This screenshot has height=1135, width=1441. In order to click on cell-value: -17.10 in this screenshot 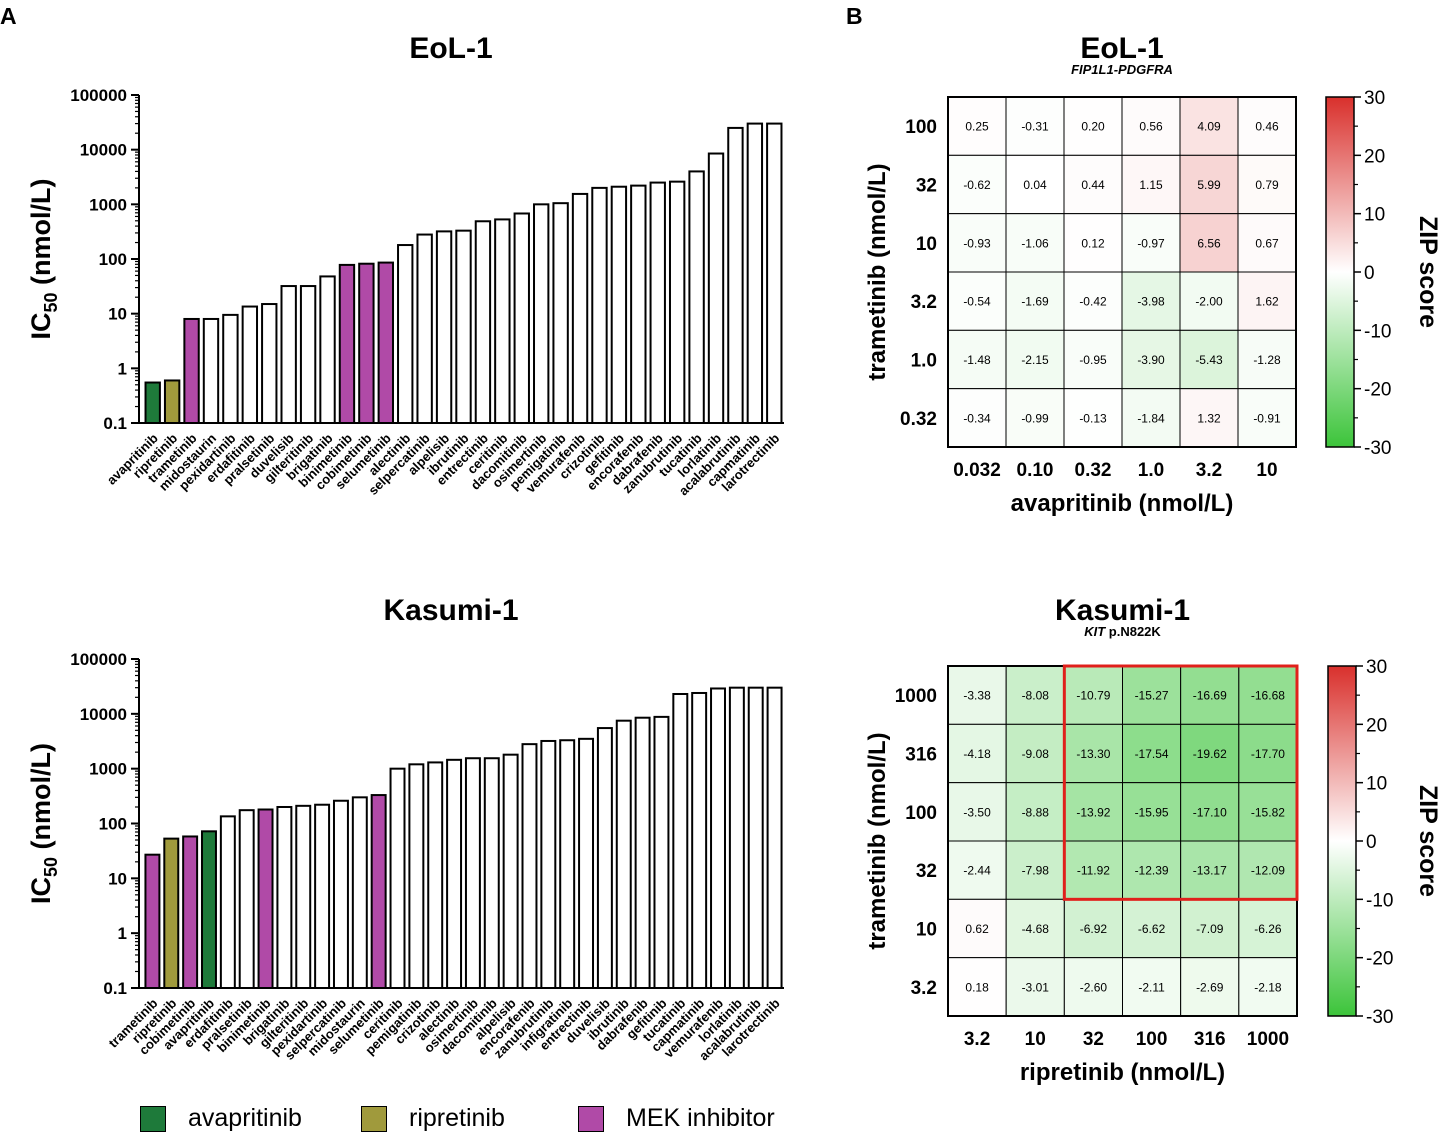, I will do `click(1210, 812)`.